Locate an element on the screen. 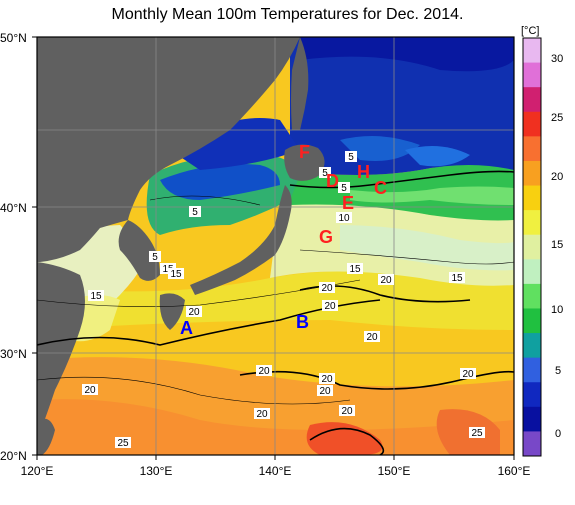 The image size is (575, 505). point-label-g: G is located at coordinates (326, 237).